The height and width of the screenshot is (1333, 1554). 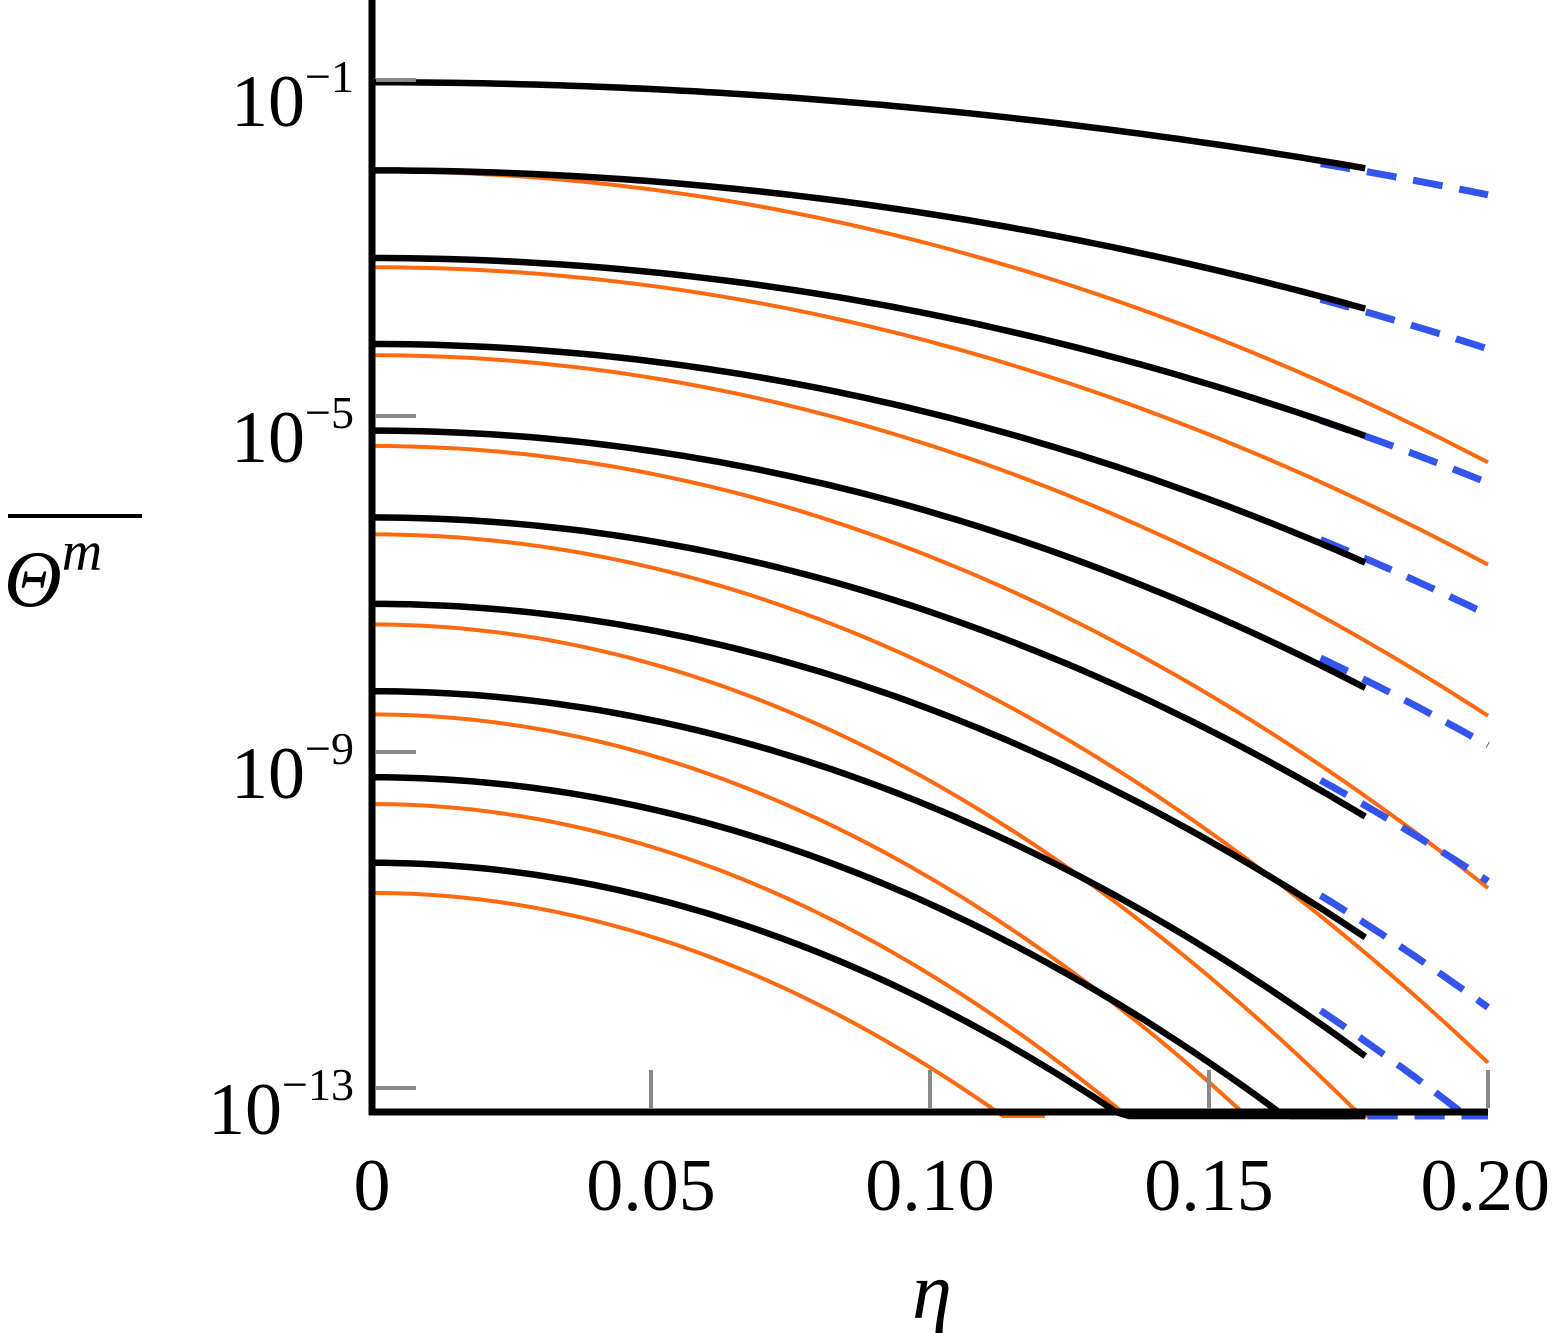 What do you see at coordinates (292, 769) in the screenshot?
I see `y-tick-label: 10⁻⁹` at bounding box center [292, 769].